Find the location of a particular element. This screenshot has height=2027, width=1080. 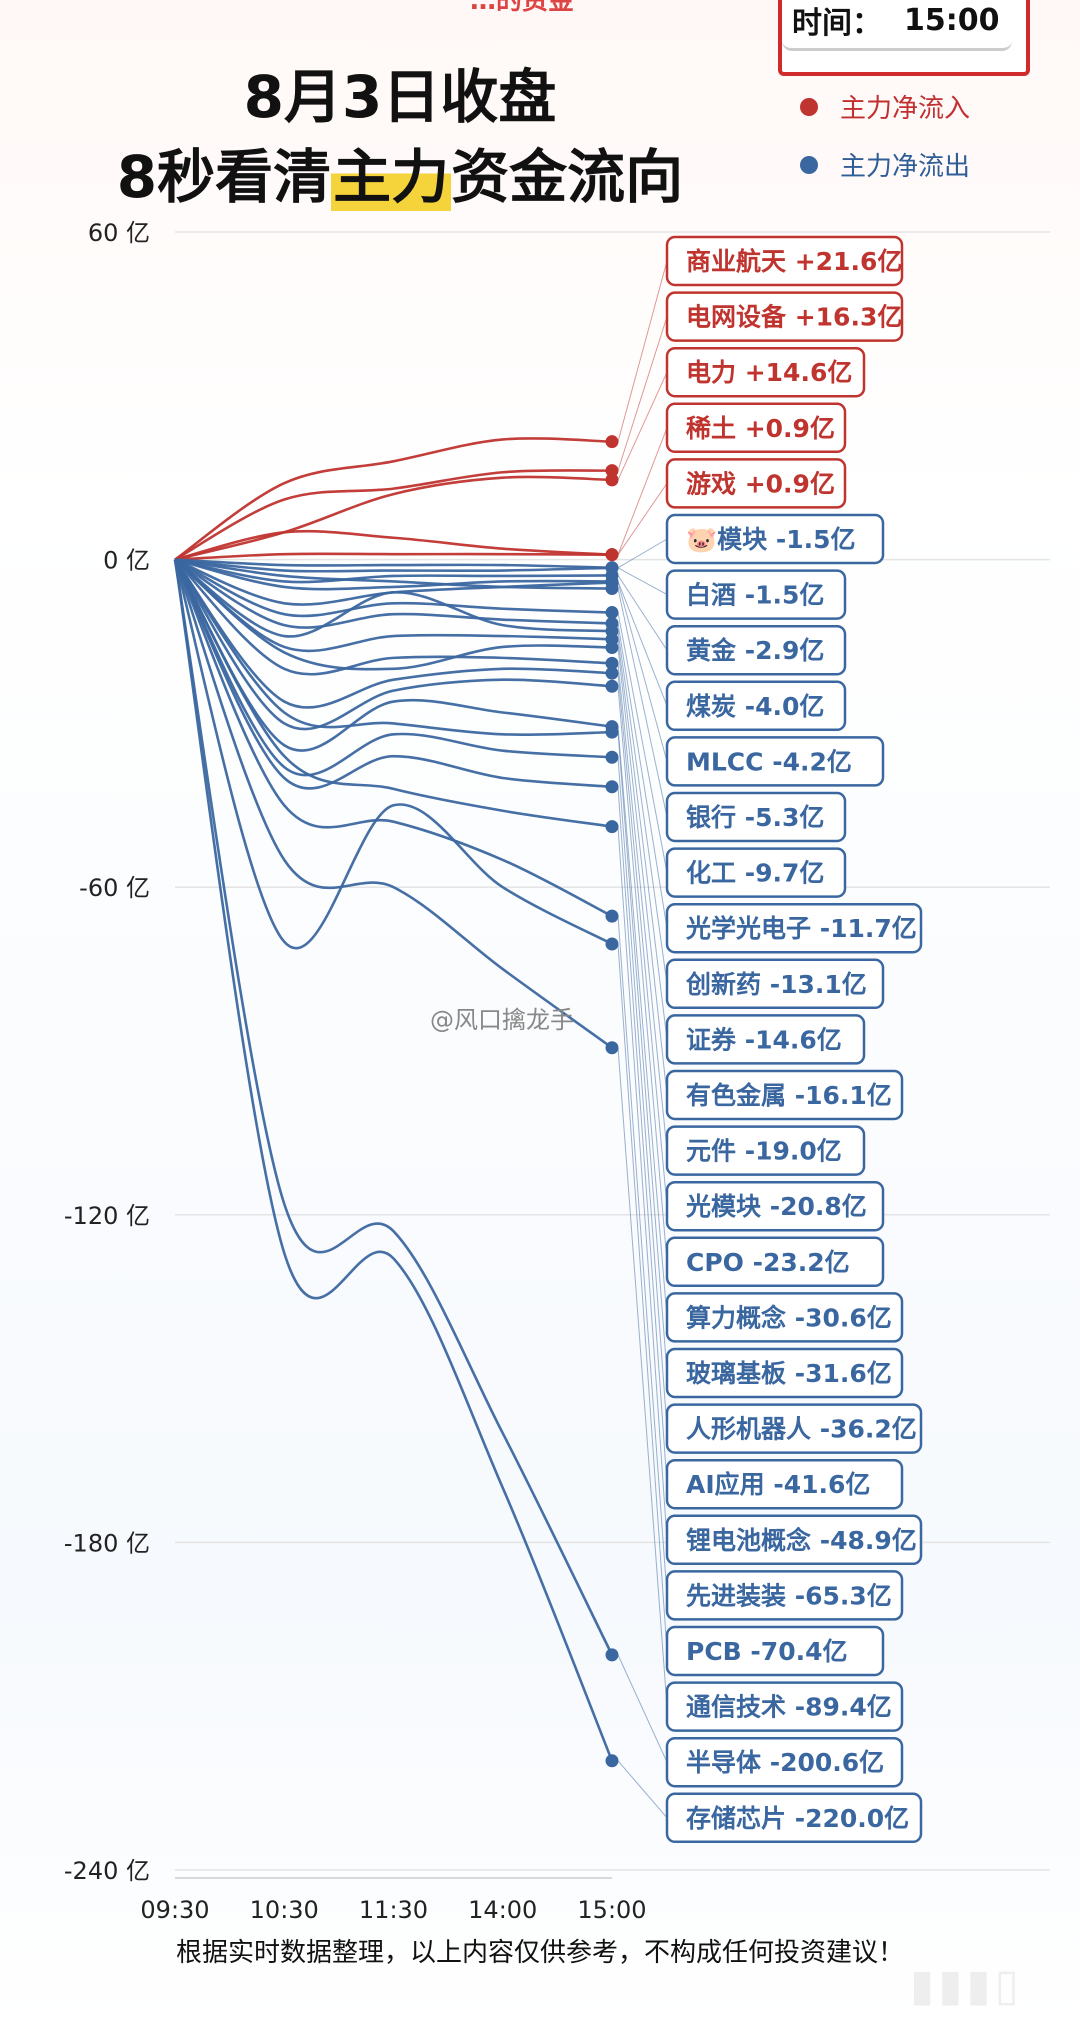

series-label: 商业航天 +21.6亿 is located at coordinates (794, 261).